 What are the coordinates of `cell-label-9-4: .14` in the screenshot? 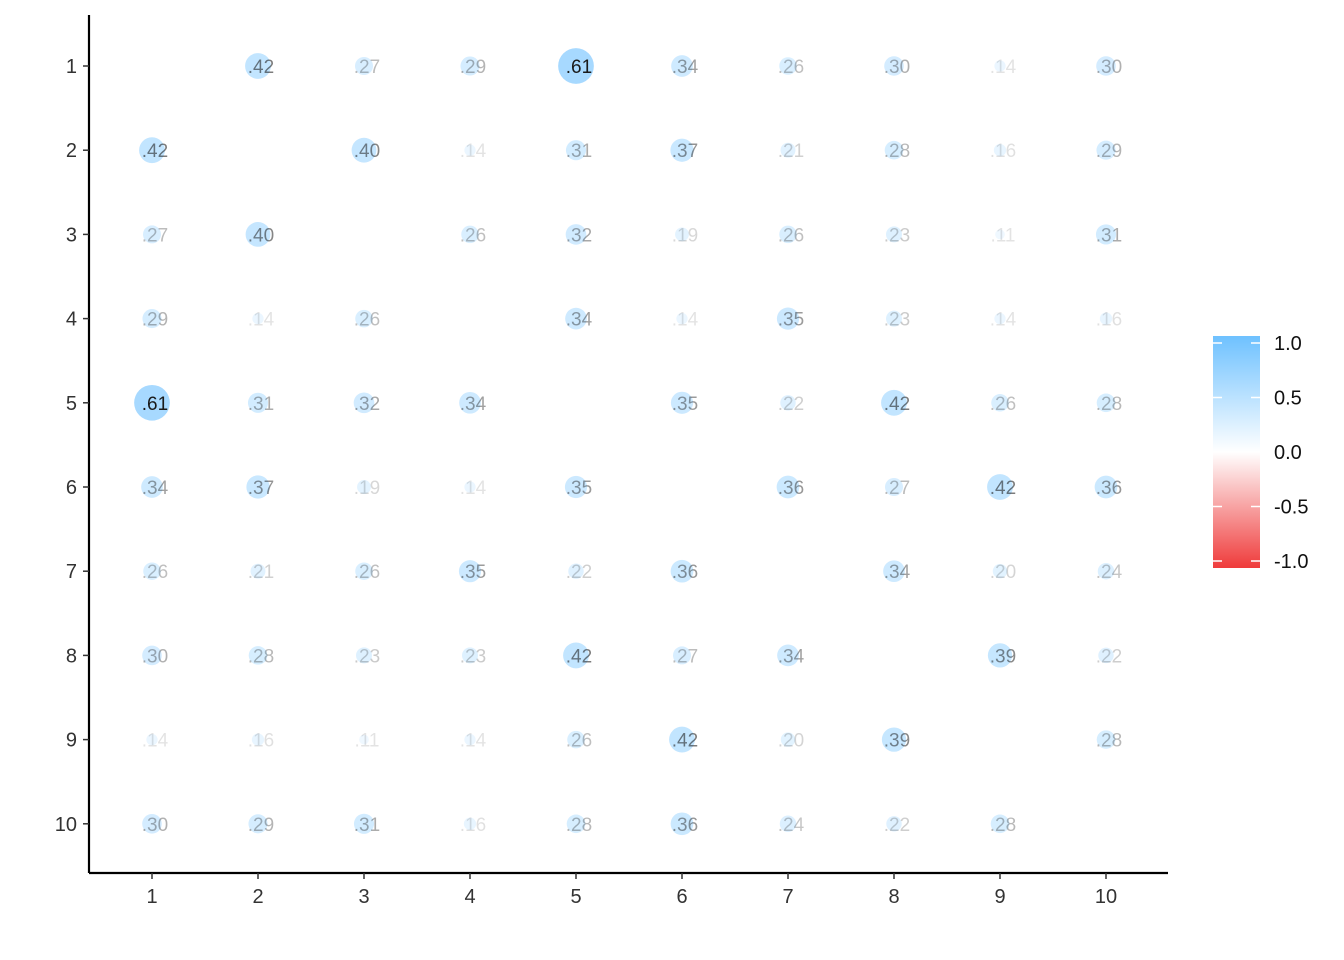 It's located at (473, 741).